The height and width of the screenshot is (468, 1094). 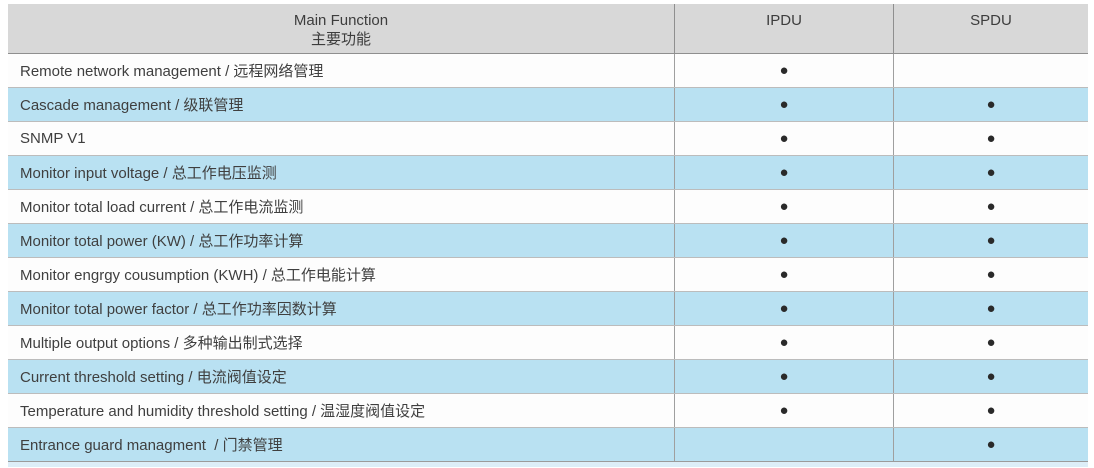 I want to click on function-label: Monitor total load current / 总工作电流监测, so click(x=162, y=207).